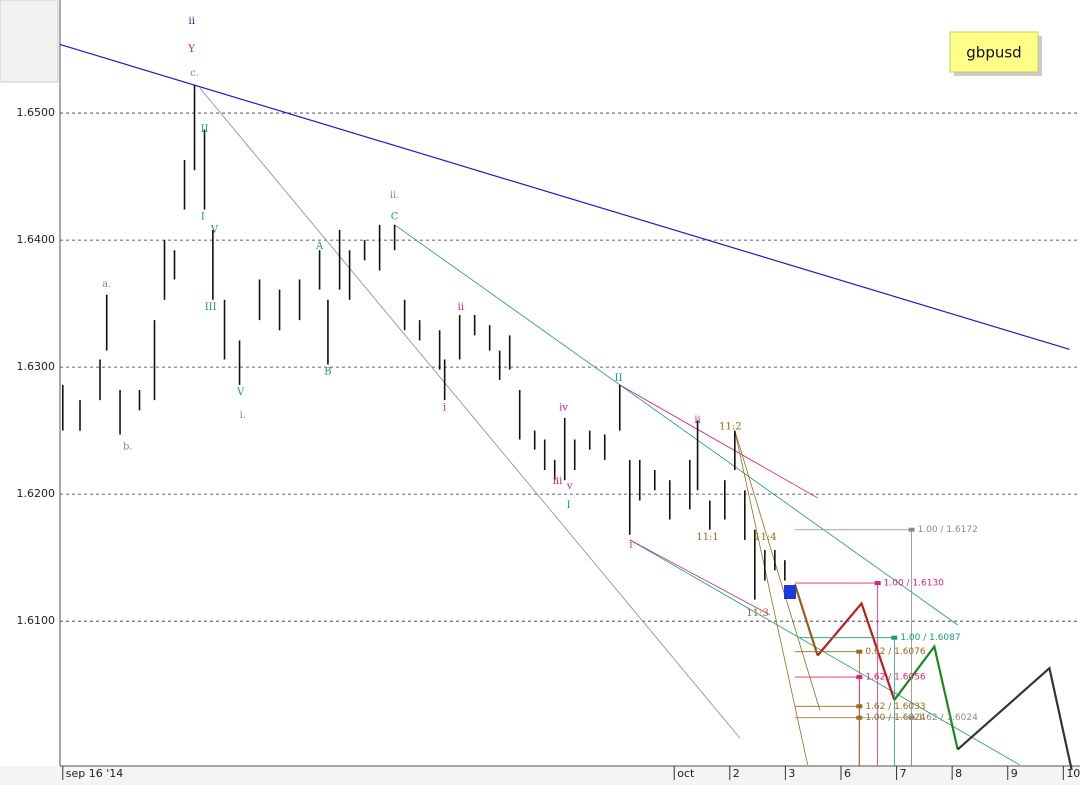 This screenshot has height=785, width=1080. Describe the element at coordinates (903, 773) in the screenshot. I see `x-tick-label: 7` at that location.